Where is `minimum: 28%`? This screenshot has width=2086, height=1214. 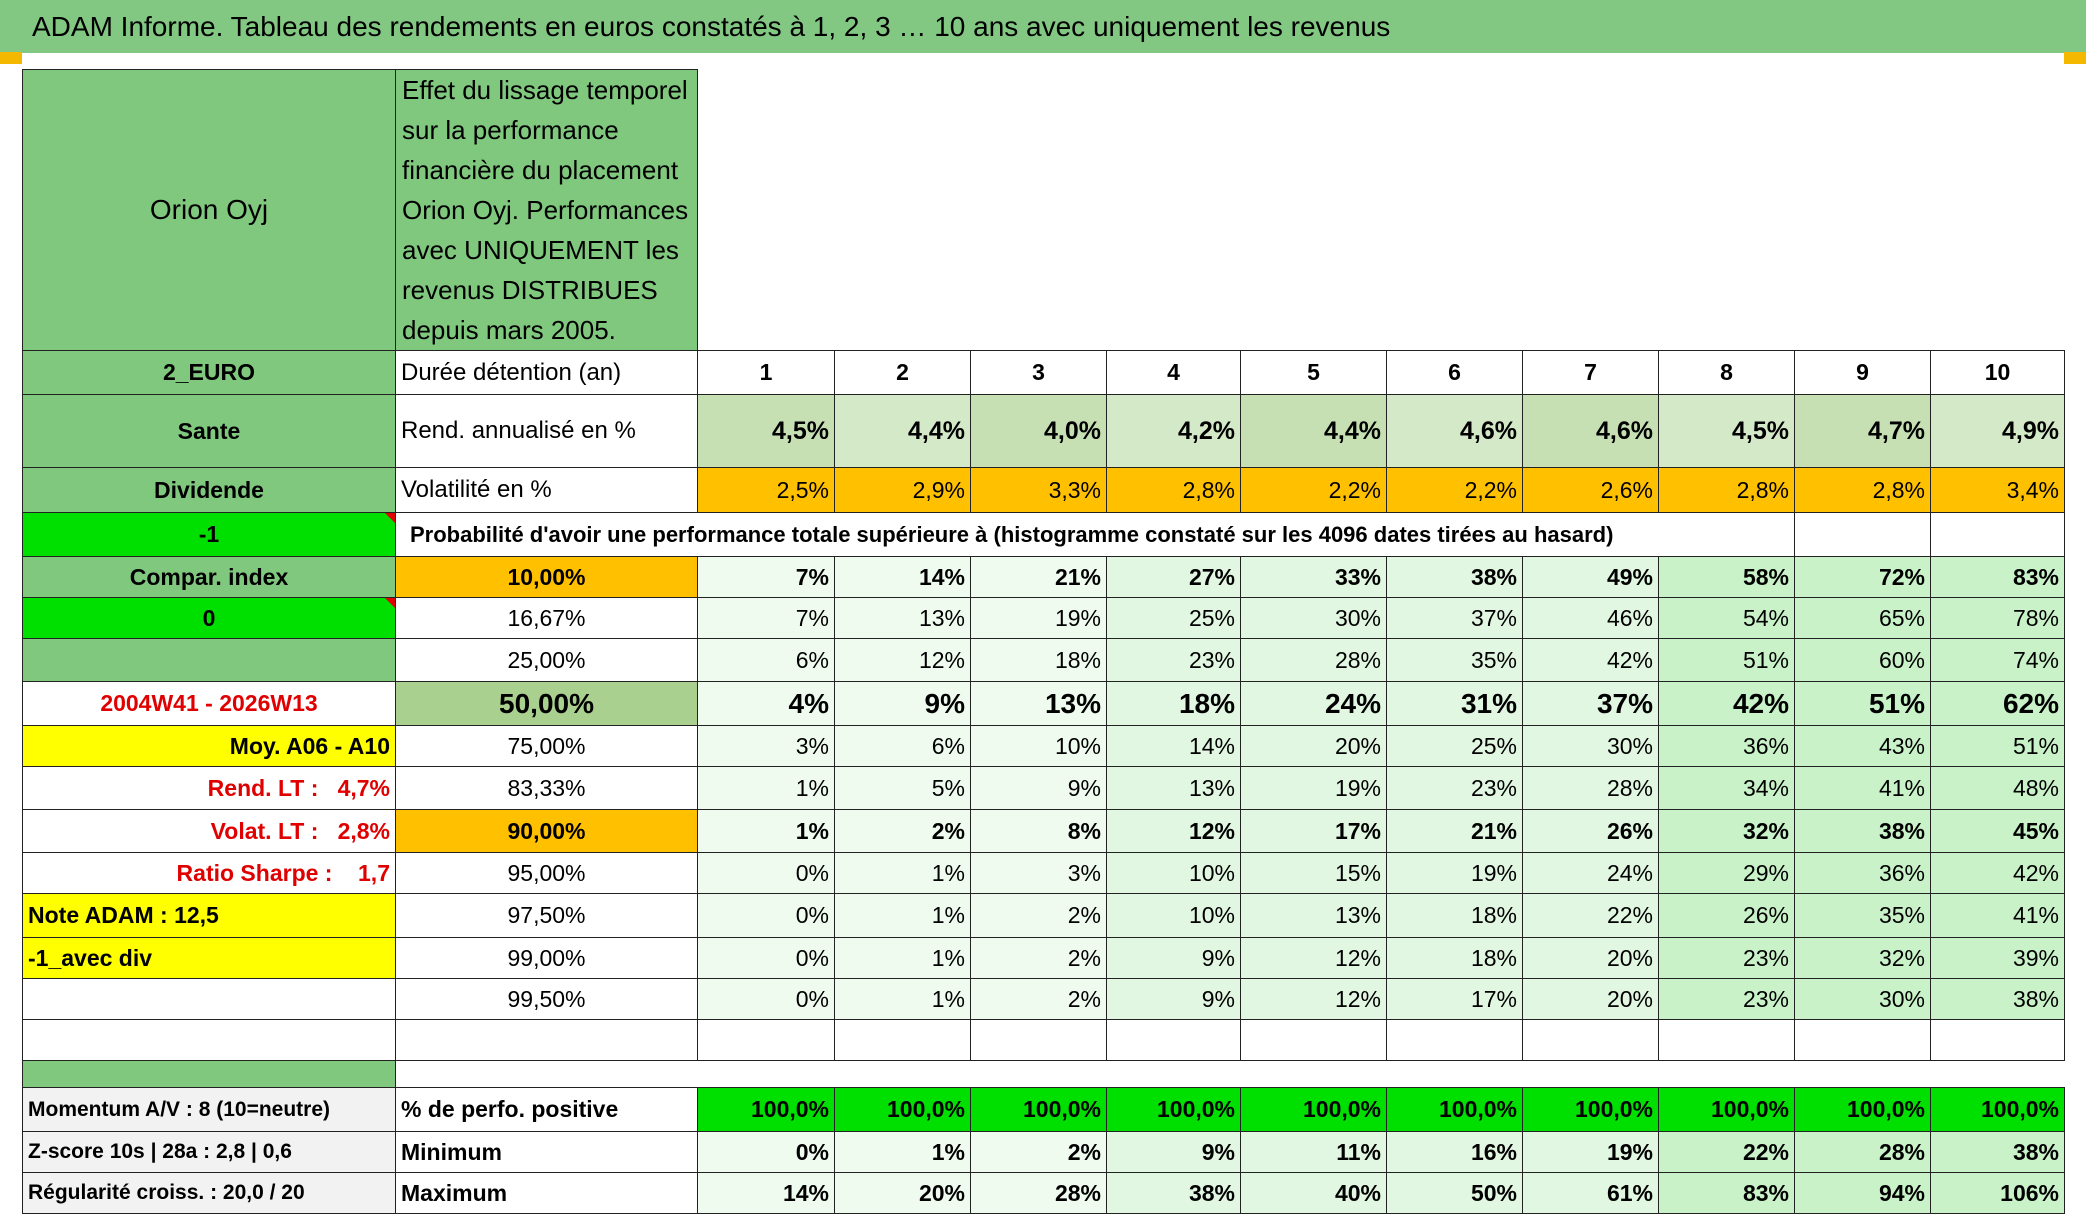 minimum: 28% is located at coordinates (1862, 1152).